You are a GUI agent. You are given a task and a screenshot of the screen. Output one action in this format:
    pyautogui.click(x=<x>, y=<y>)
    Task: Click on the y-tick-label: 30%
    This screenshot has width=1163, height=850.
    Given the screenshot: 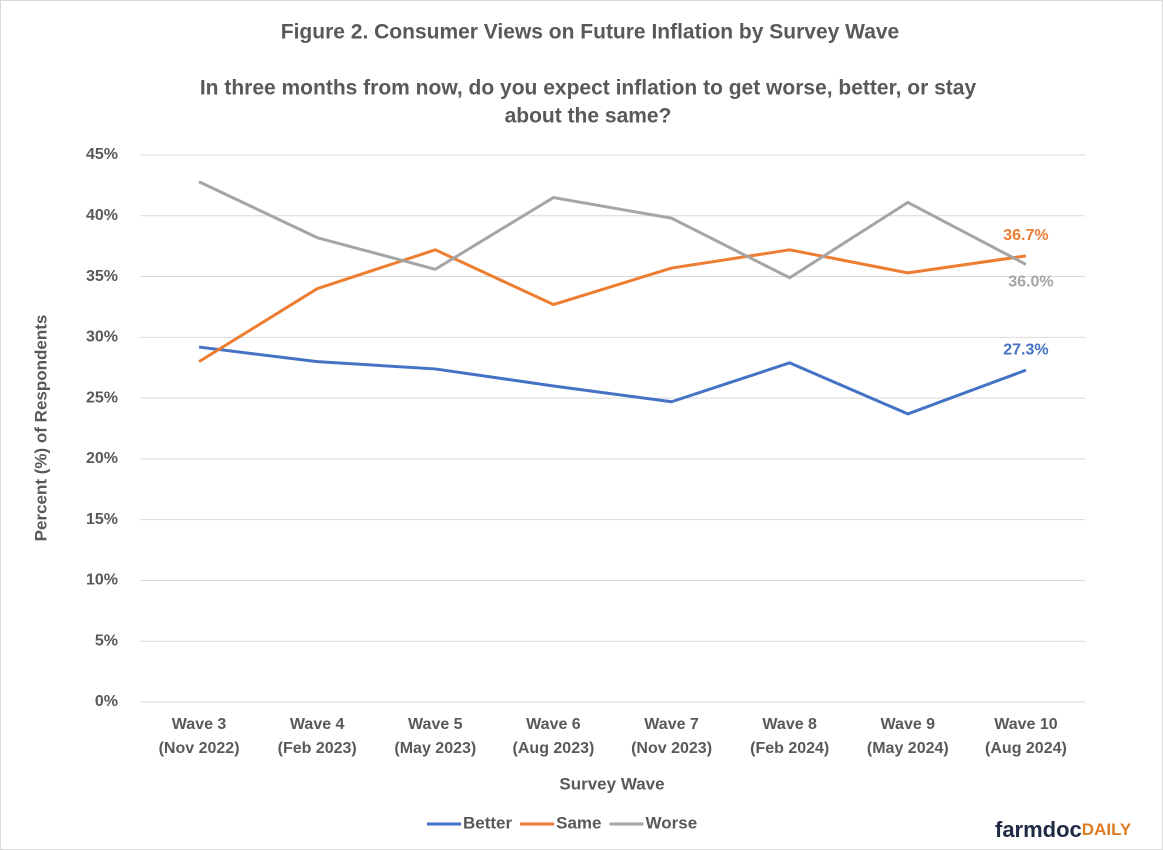 What is the action you would take?
    pyautogui.click(x=102, y=337)
    